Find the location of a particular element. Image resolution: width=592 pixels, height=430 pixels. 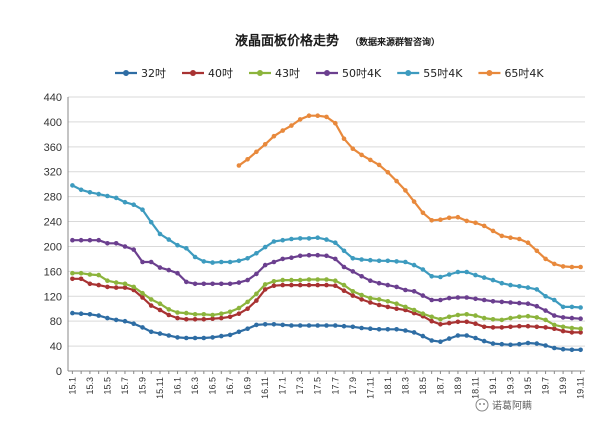

x-tick-label: 16.3 is located at coordinates (195, 386).